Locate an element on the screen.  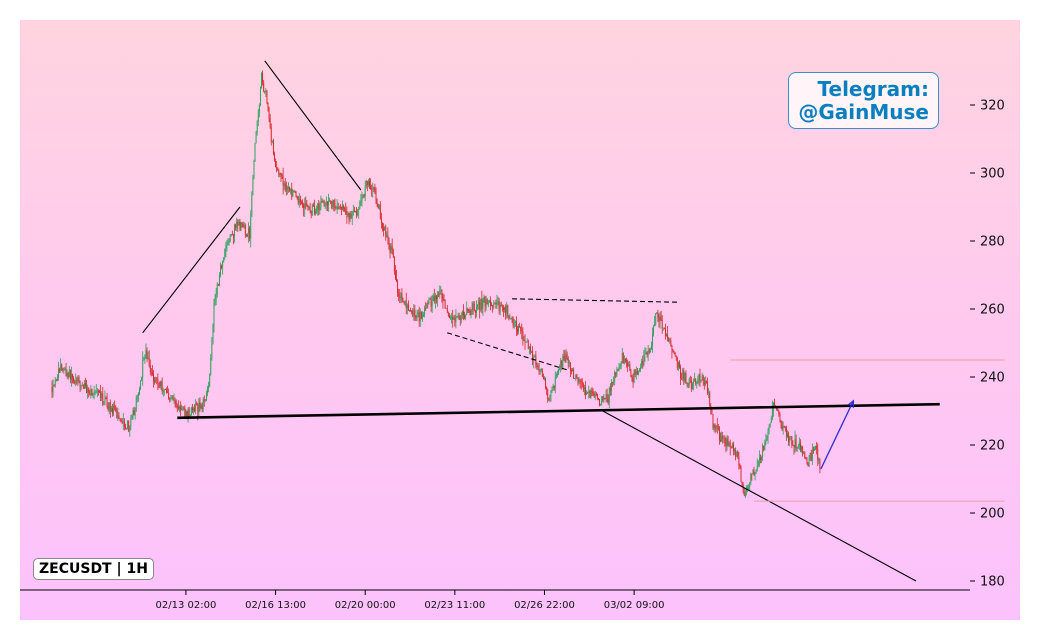
target-arrow is located at coordinates (837, 435).